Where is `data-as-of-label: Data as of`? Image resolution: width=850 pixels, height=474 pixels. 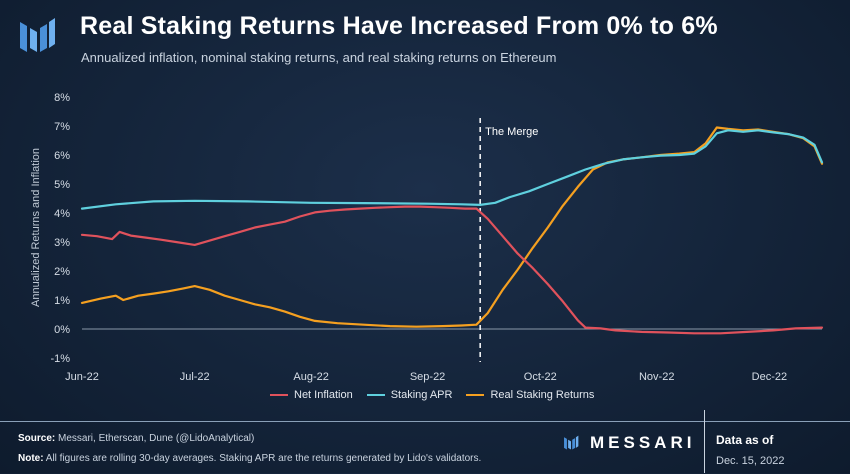 data-as-of-label: Data as of is located at coordinates (745, 440).